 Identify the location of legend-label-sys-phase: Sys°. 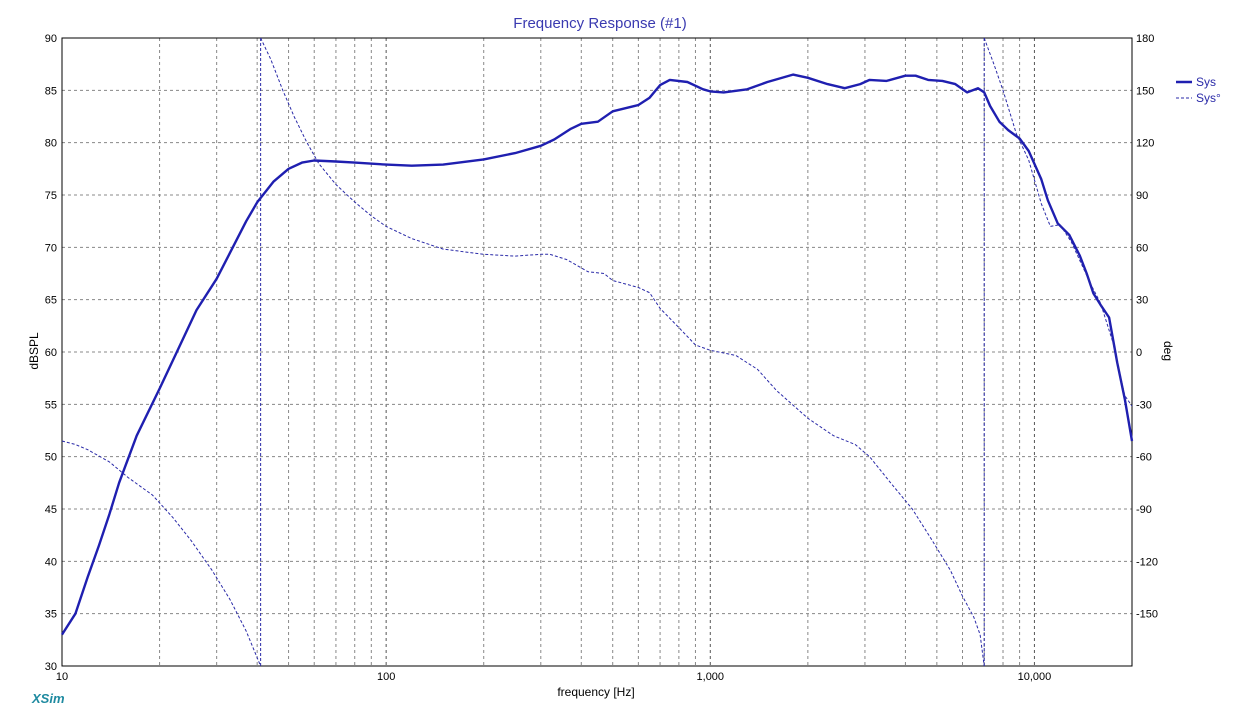
(1208, 98).